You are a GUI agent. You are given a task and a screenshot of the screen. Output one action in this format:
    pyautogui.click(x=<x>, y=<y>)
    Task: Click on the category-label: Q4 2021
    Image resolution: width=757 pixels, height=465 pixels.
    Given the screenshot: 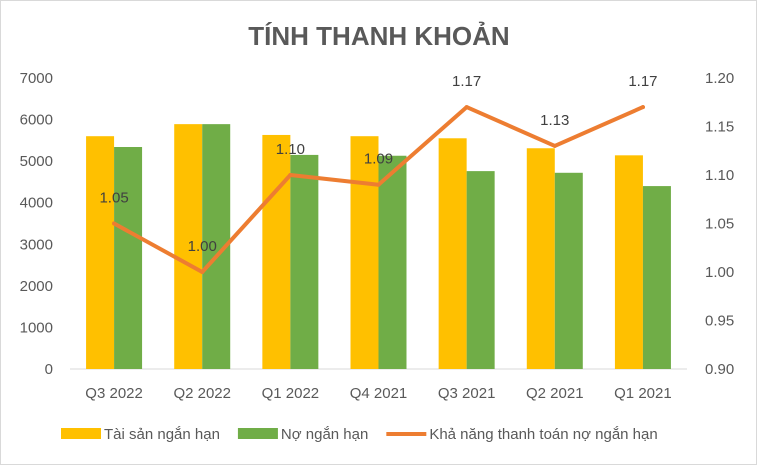 What is the action you would take?
    pyautogui.click(x=379, y=393)
    